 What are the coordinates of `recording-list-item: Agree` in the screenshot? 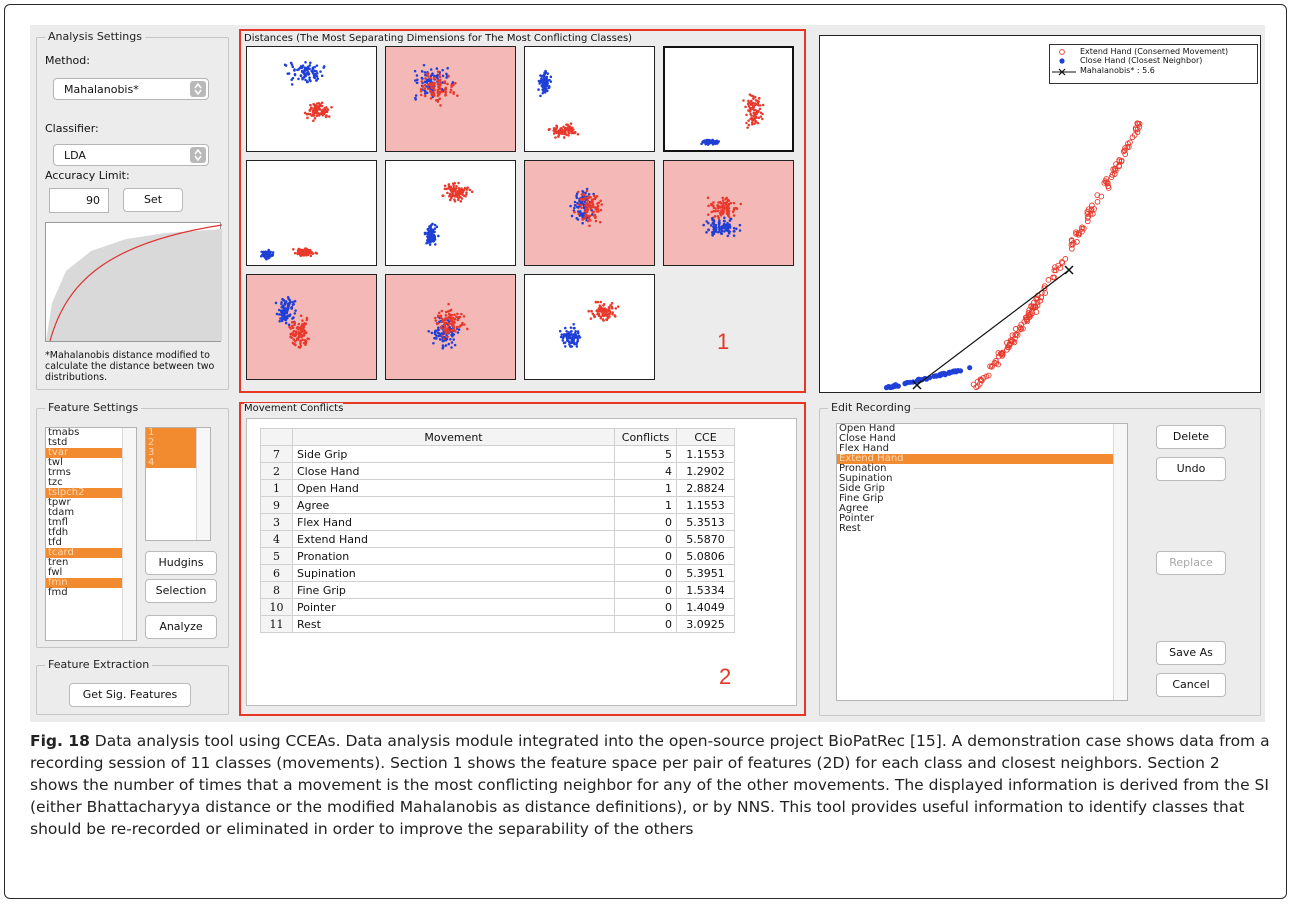 It's located at (854, 508).